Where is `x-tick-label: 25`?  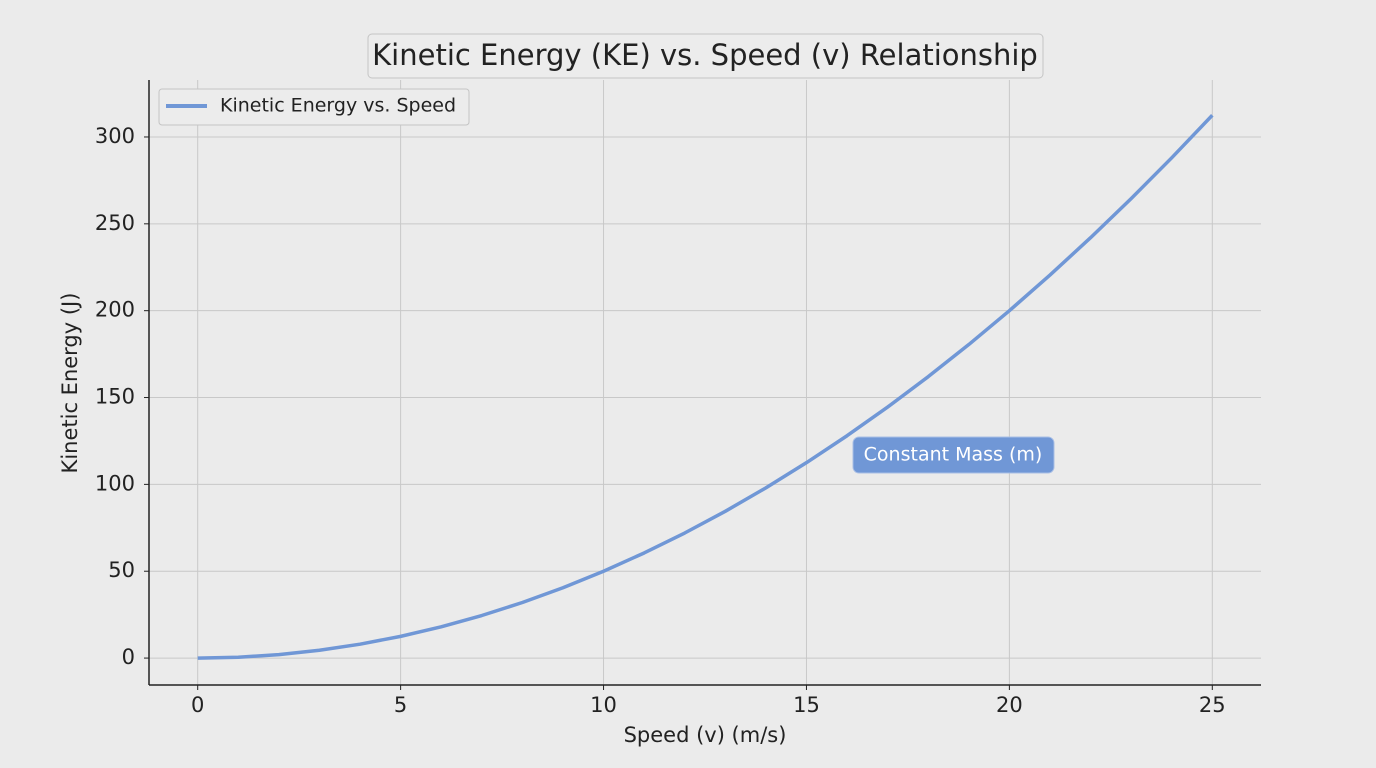
x-tick-label: 25 is located at coordinates (1212, 705).